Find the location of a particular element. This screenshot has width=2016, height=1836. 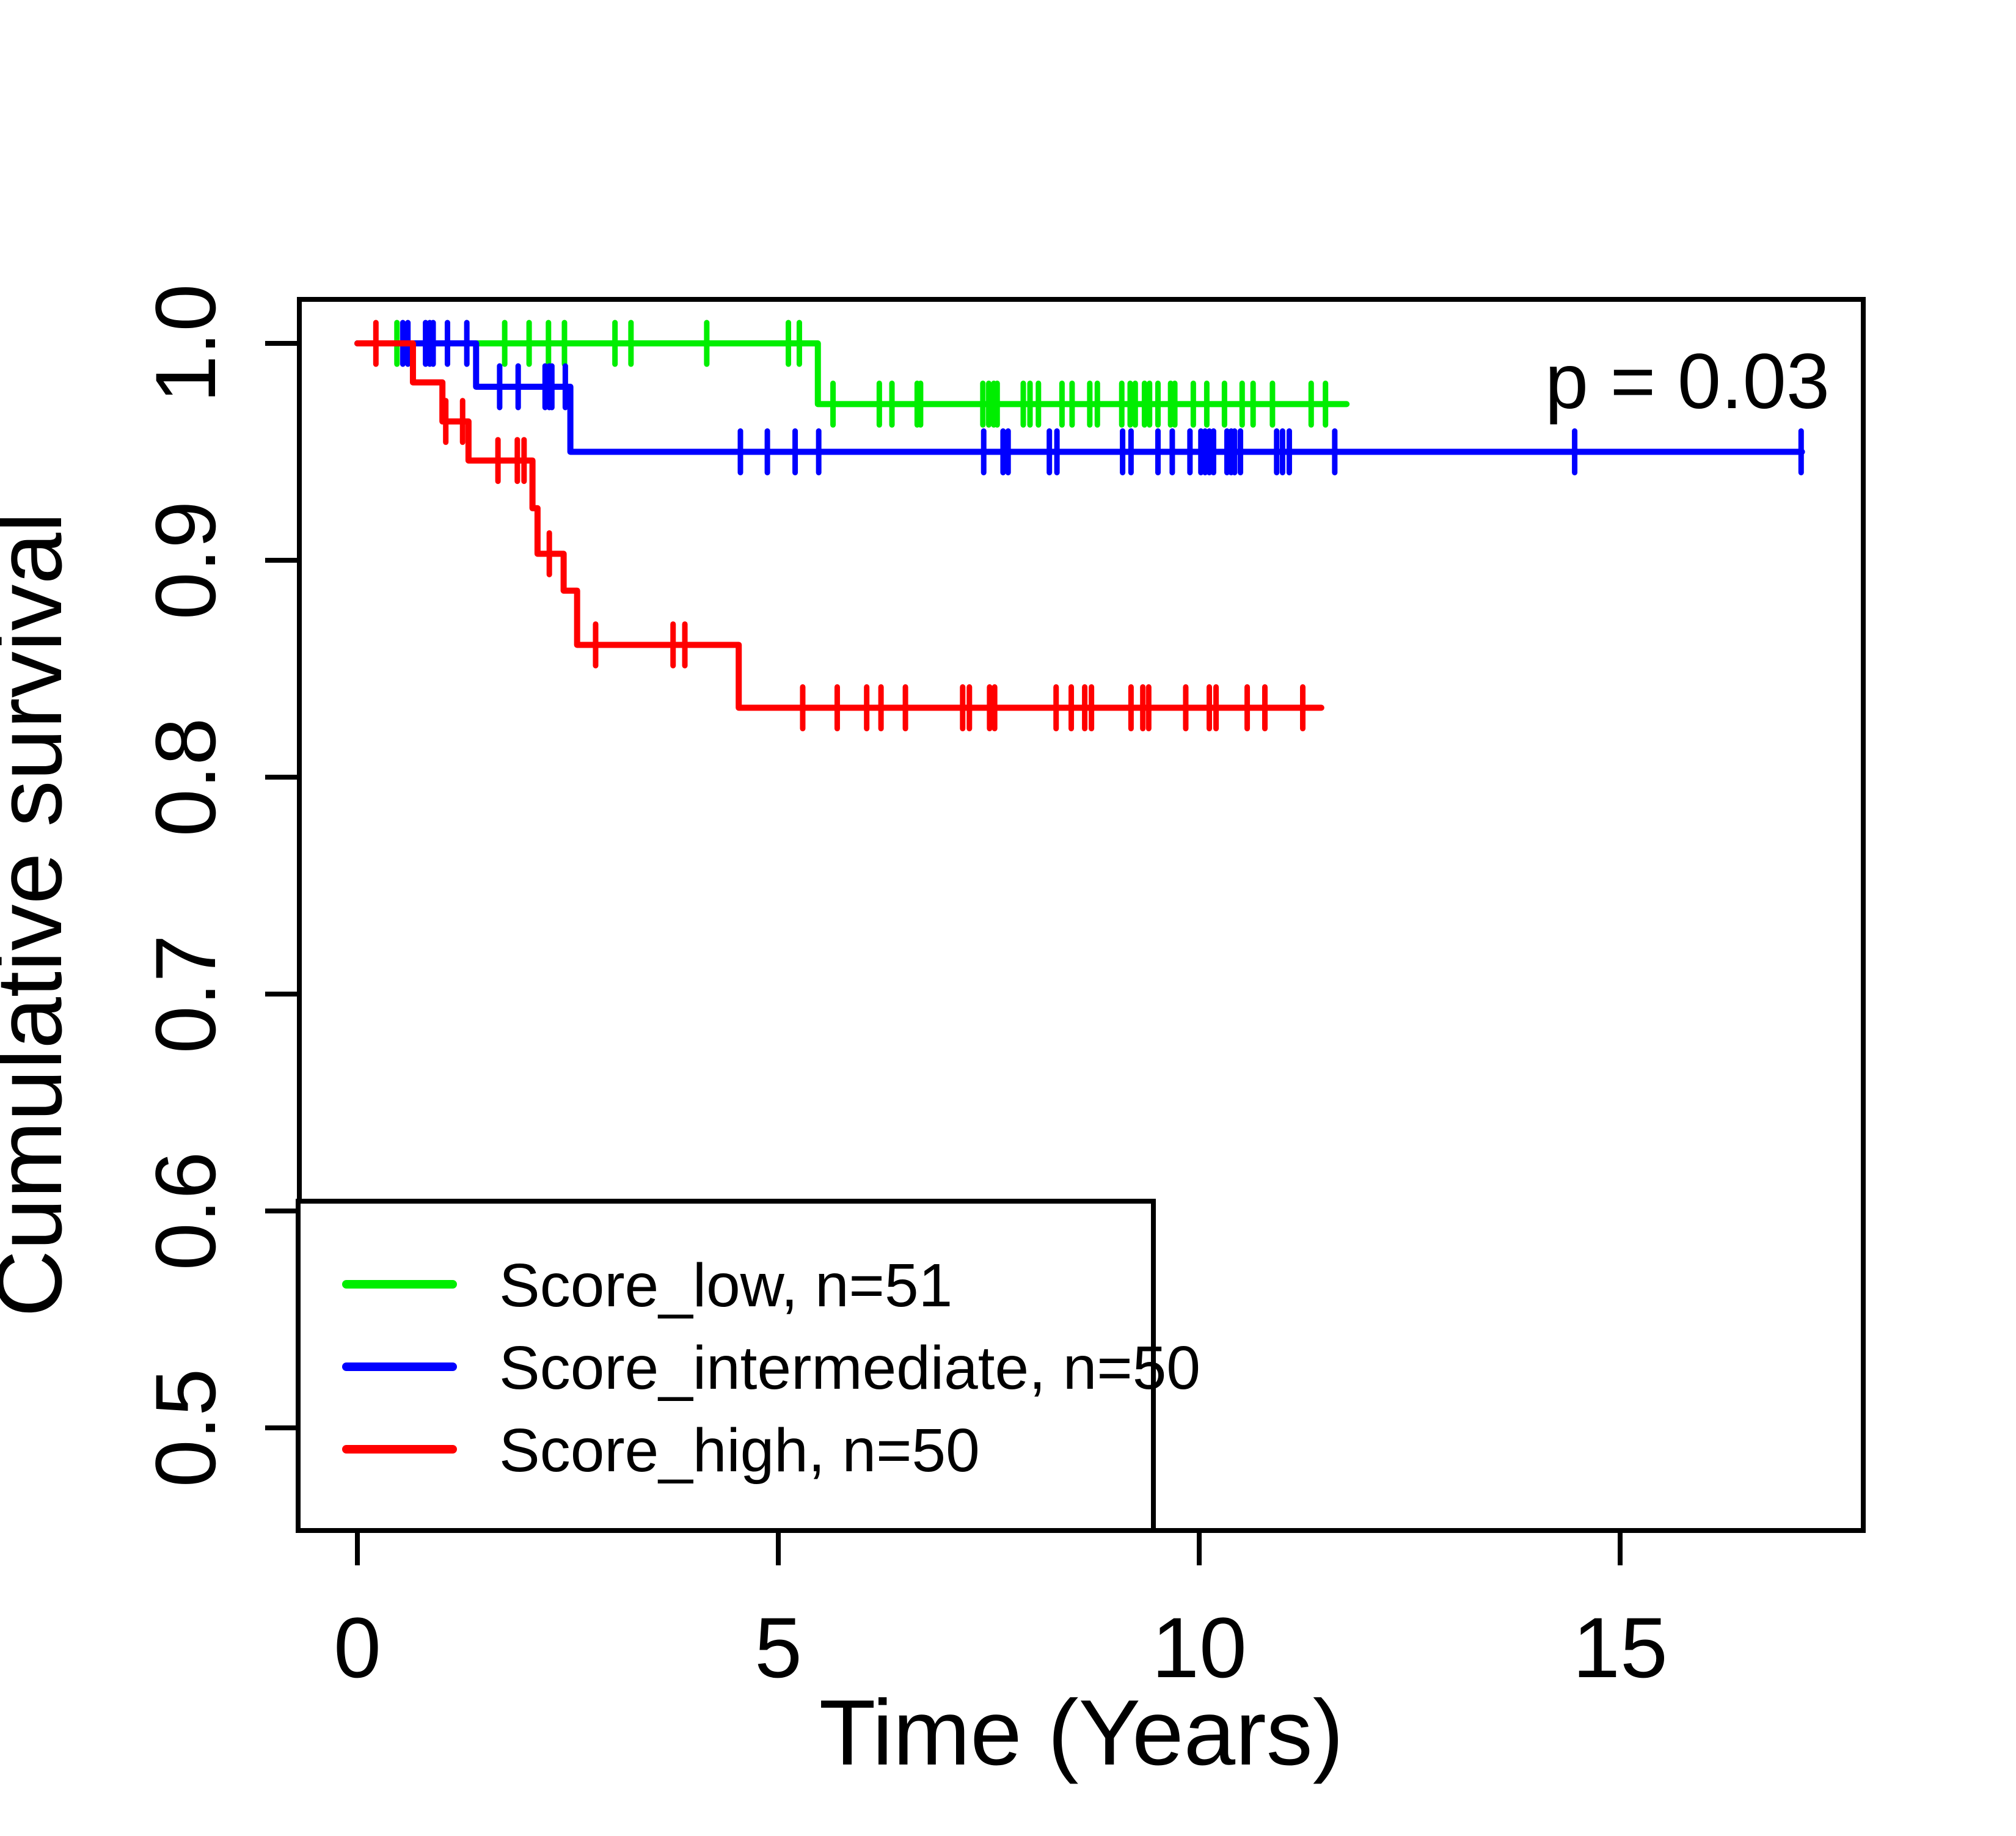

x-tick-label: 5 is located at coordinates (778, 1648).